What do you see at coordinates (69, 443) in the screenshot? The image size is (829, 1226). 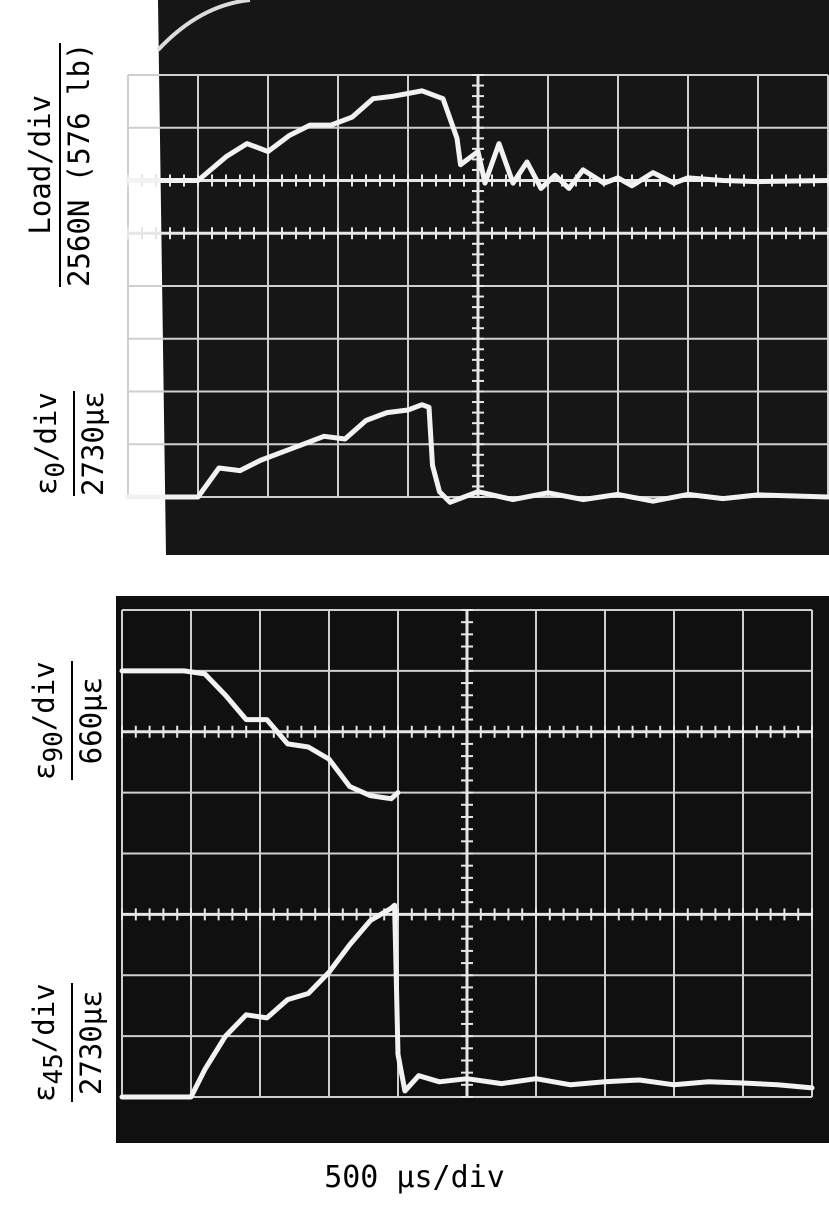 I see `epsilon-0-scale-label: ε0/div 2730με` at bounding box center [69, 443].